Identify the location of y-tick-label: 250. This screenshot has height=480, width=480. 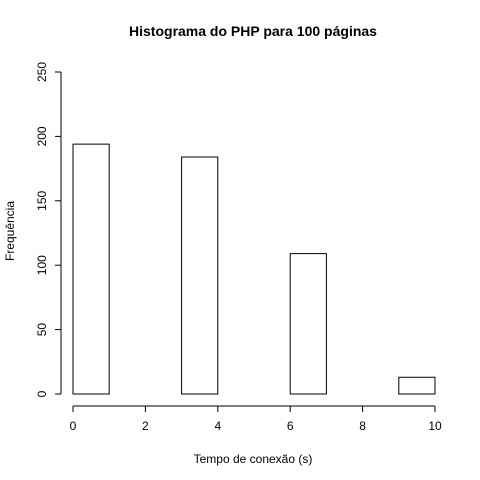
(42, 72).